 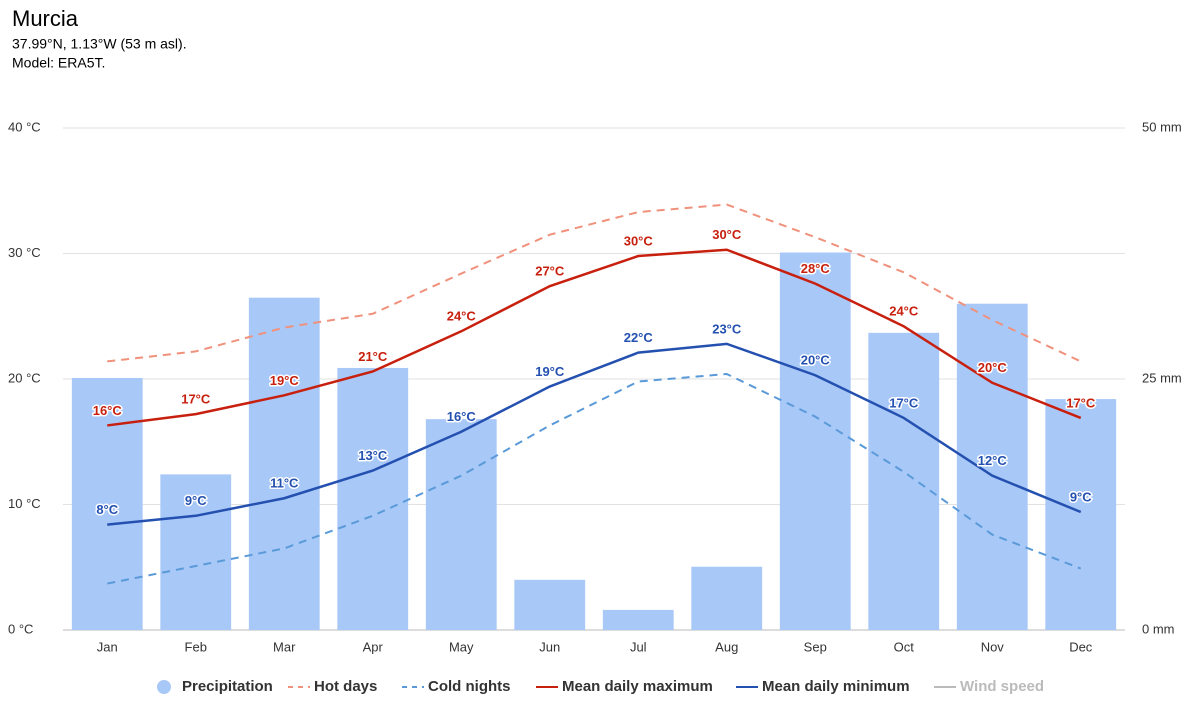 I want to click on data-label: 13°C, so click(x=373, y=455).